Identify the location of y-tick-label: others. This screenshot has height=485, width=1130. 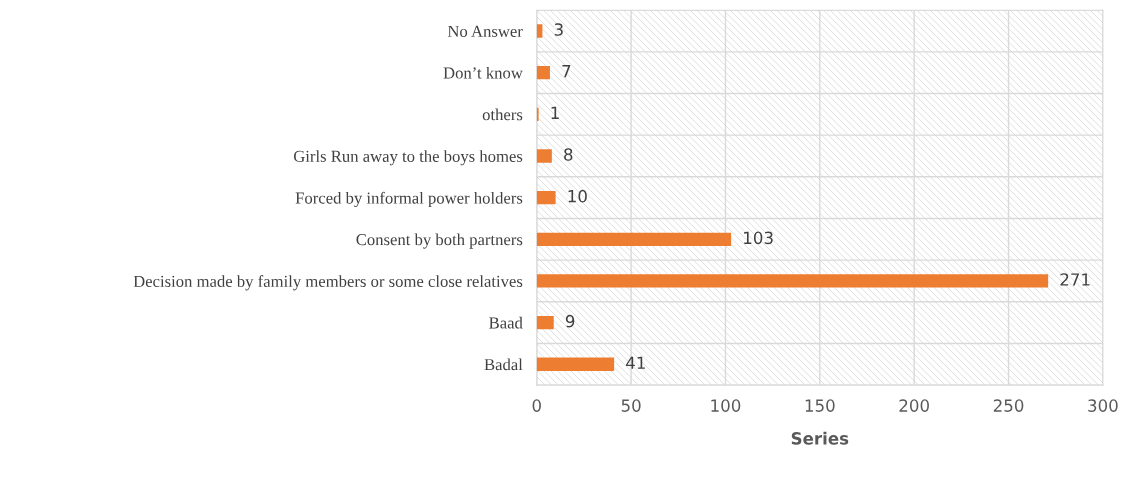
(502, 114).